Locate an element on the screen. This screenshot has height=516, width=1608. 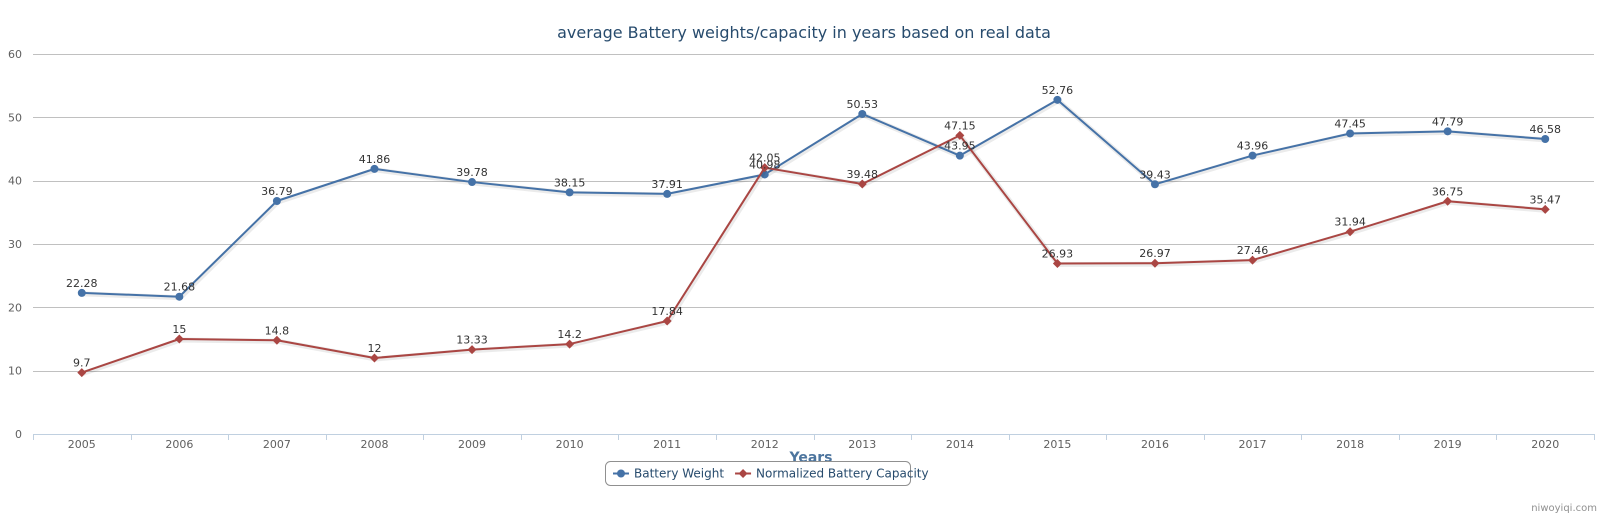
x-tick-label: 2012 is located at coordinates (765, 444).